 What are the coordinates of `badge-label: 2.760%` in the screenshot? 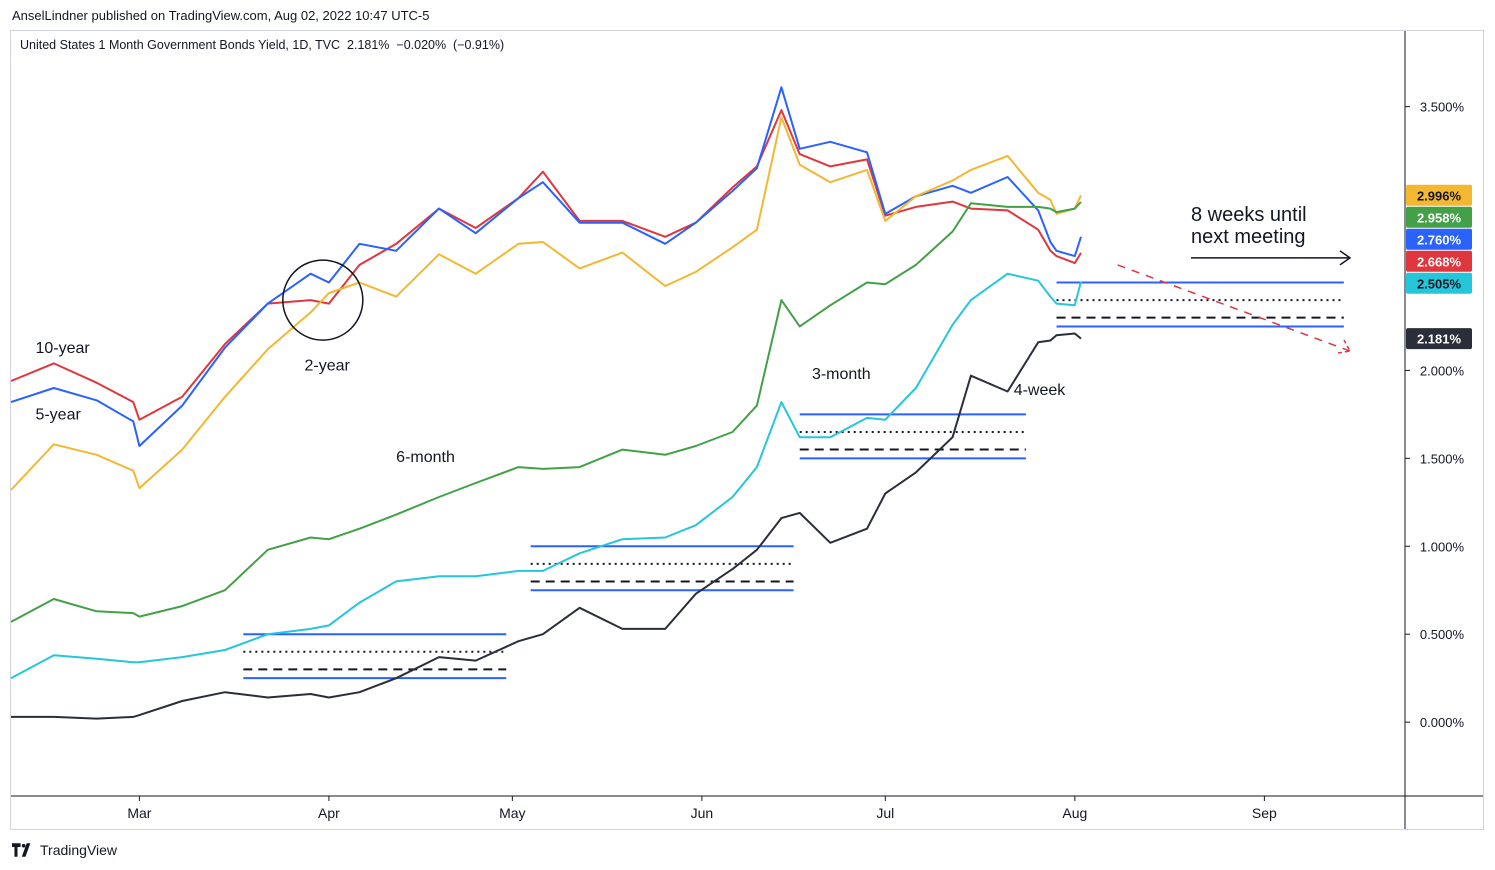 It's located at (1439, 239).